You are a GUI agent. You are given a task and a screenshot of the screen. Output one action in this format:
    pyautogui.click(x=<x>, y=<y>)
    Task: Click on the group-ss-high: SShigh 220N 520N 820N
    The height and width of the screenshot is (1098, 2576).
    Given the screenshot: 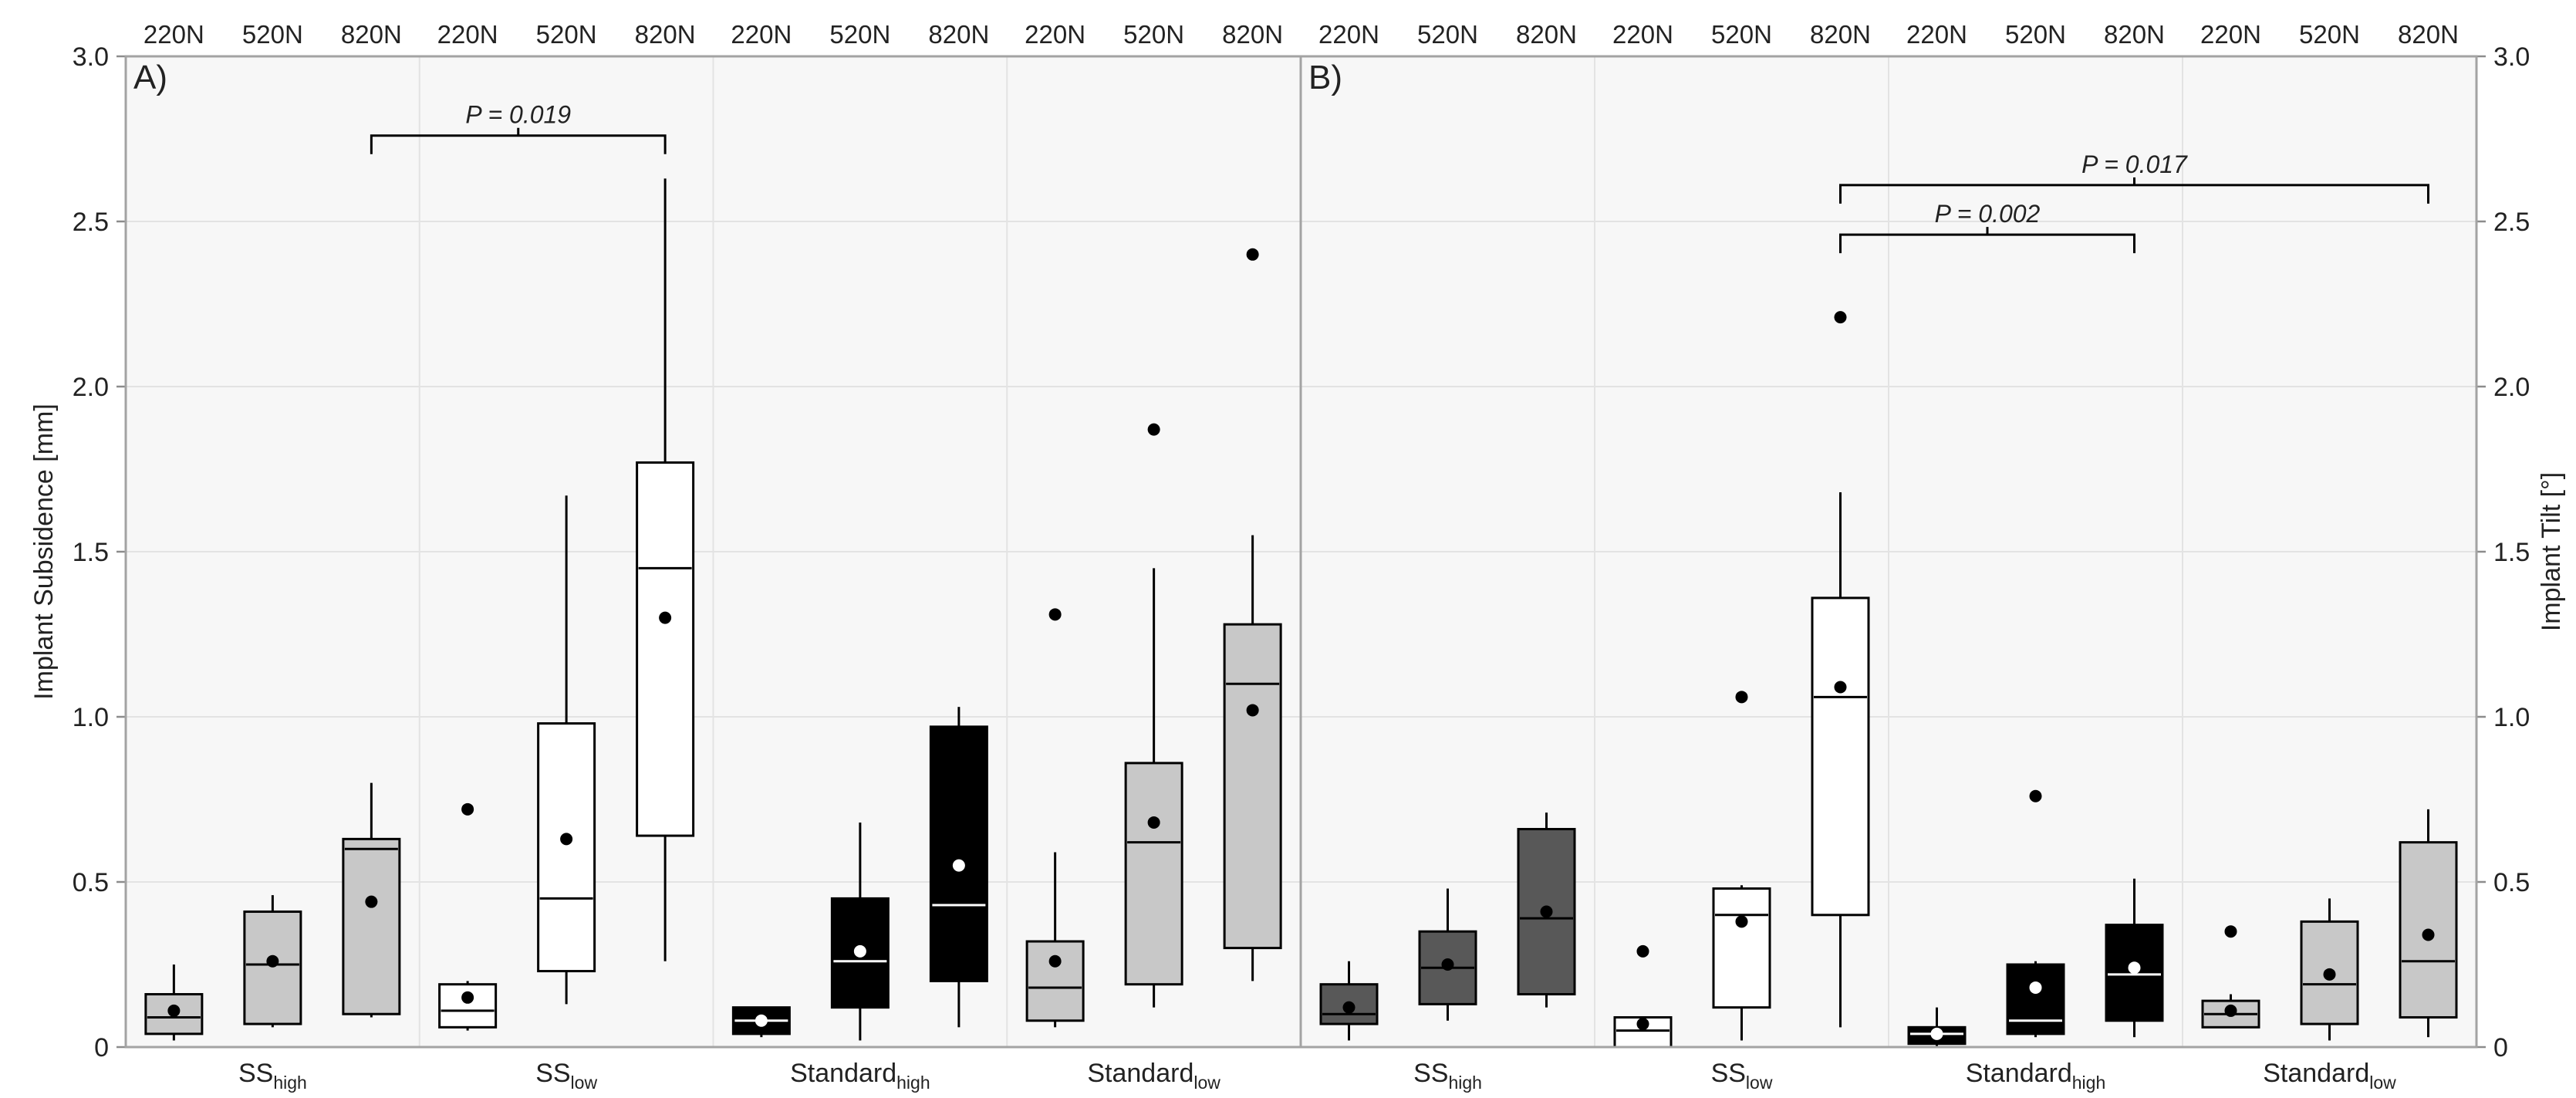 What is the action you would take?
    pyautogui.click(x=1447, y=556)
    